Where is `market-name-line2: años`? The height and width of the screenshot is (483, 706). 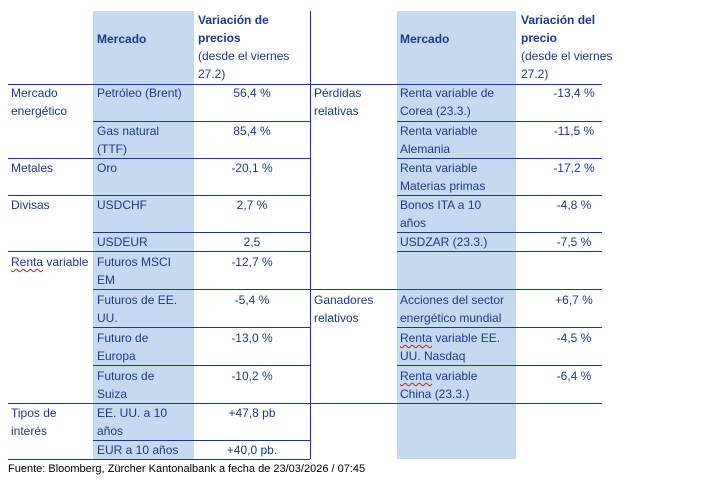 market-name-line2: años is located at coordinates (413, 223).